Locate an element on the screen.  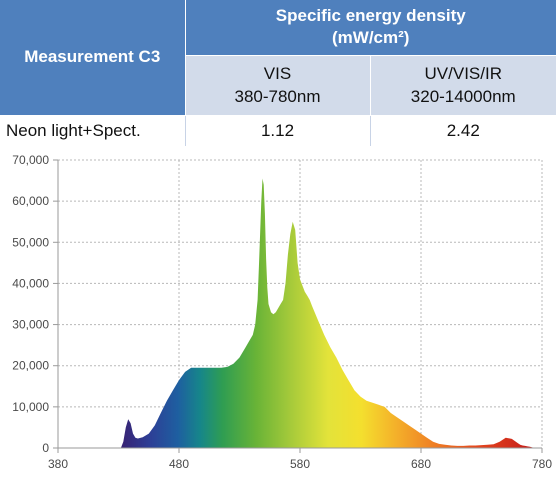
y-tick-label: 0 is located at coordinates (45, 448).